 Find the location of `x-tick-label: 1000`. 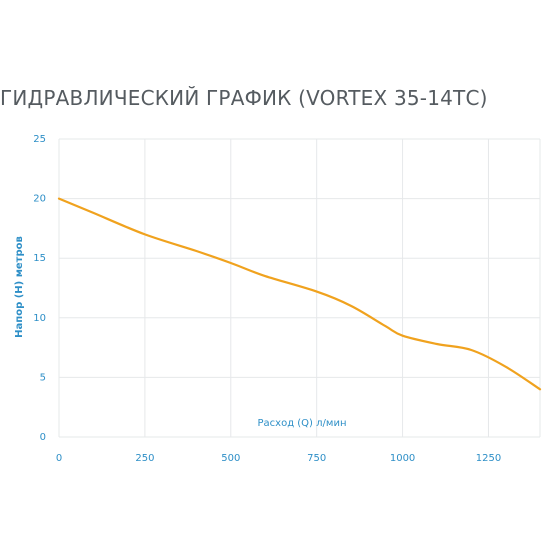

x-tick-label: 1000 is located at coordinates (402, 458).